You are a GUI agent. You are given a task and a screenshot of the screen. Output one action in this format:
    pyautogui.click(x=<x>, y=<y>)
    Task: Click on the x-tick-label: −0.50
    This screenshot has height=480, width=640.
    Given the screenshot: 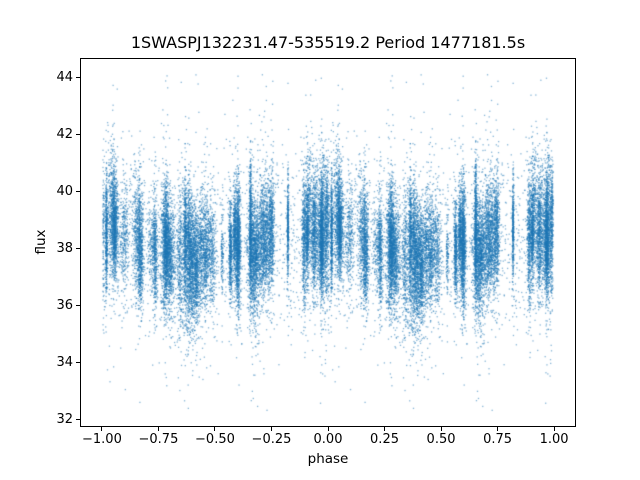 What is the action you would take?
    pyautogui.click(x=215, y=439)
    